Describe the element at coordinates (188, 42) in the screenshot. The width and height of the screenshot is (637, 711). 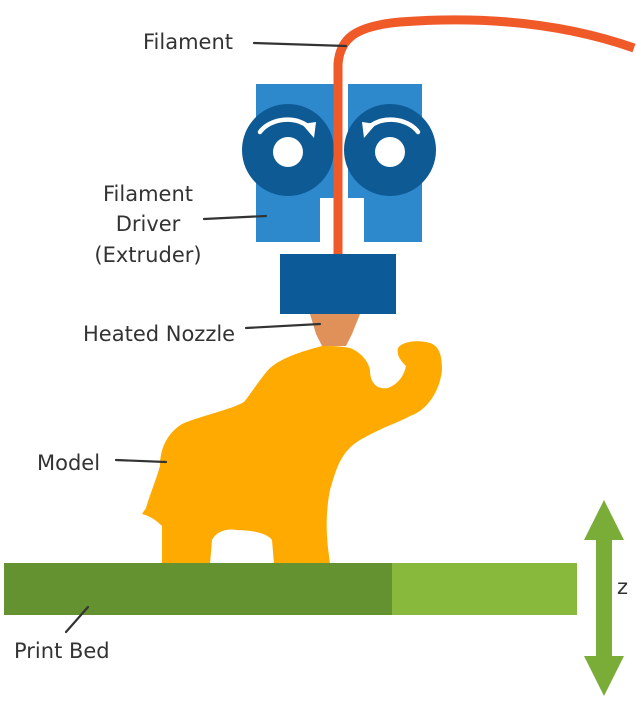
I see `label-filament: Filament` at that location.